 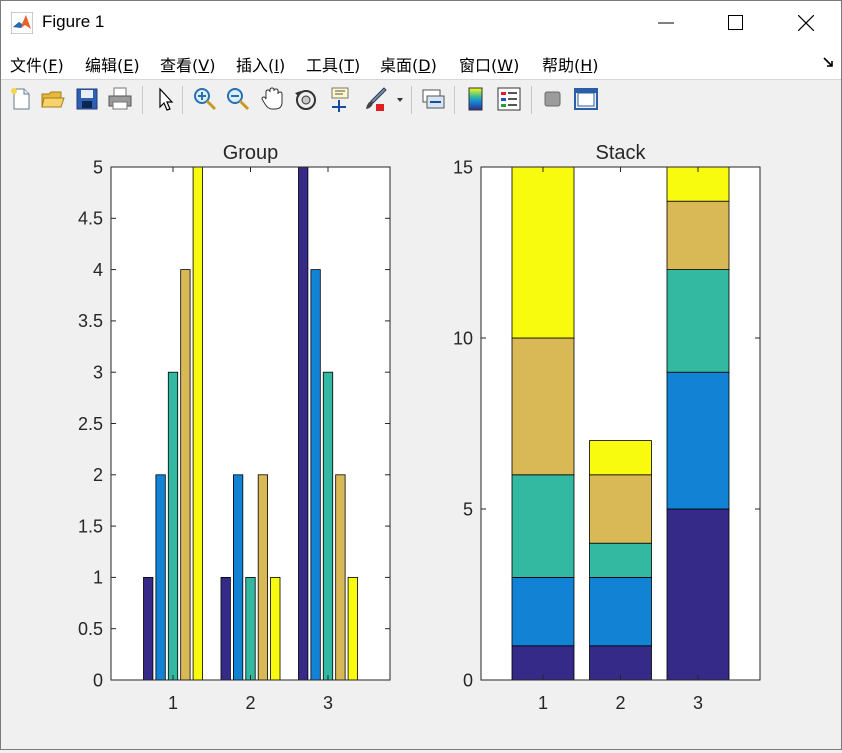 I want to click on save-icon, so click(x=87, y=99).